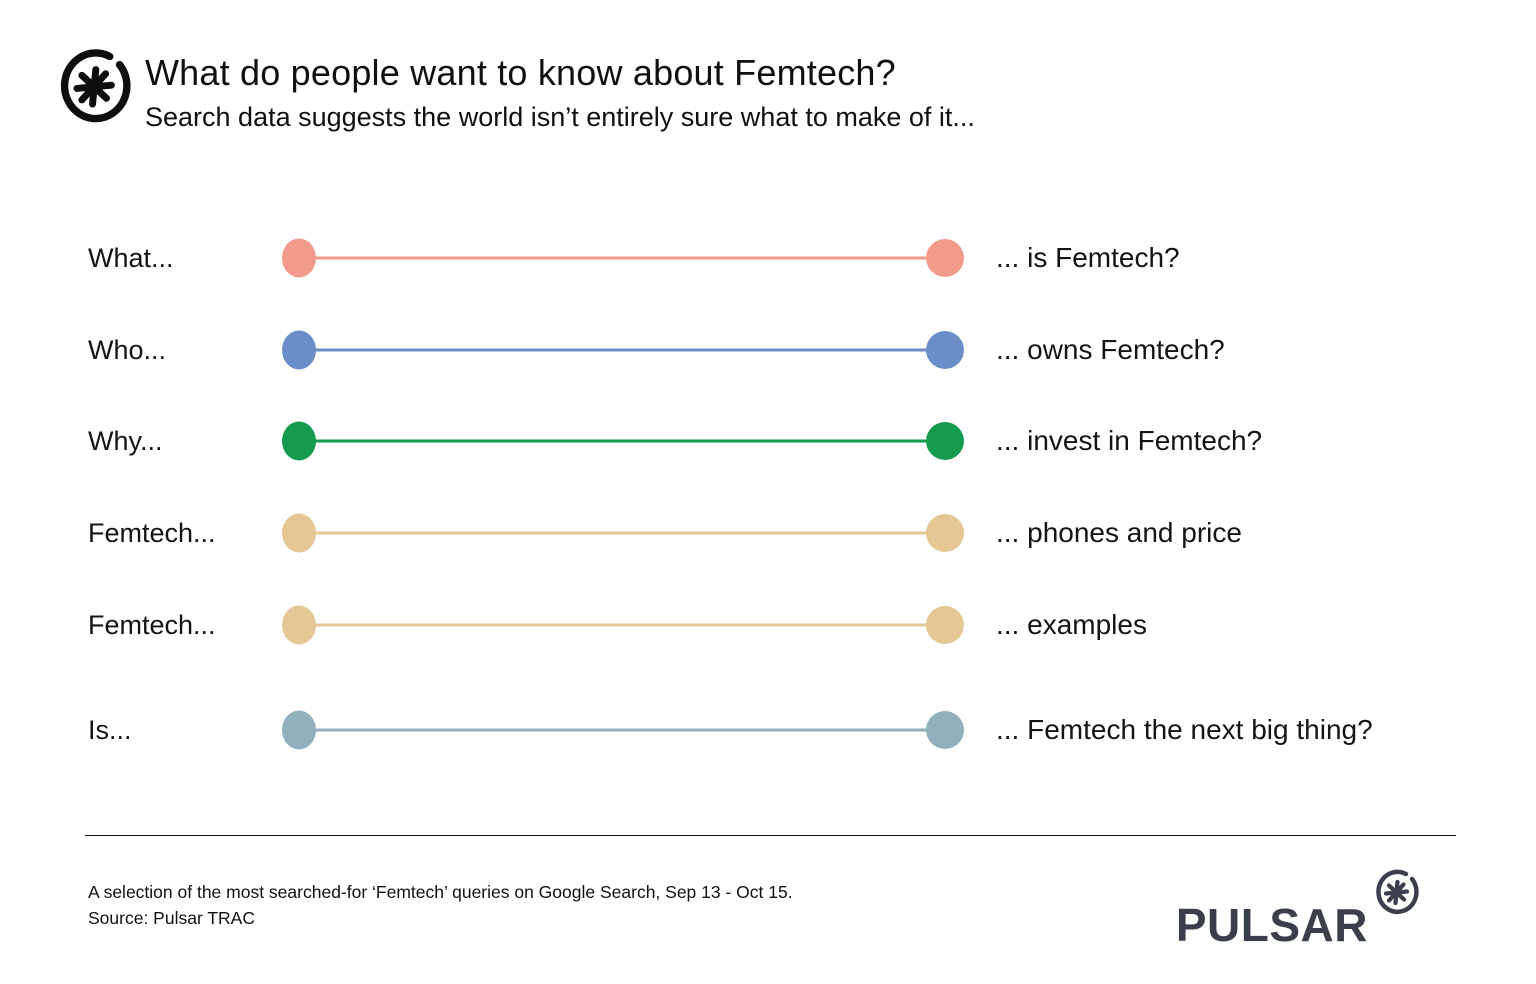  I want to click on query-row: Femtech... ... examples, so click(812, 625).